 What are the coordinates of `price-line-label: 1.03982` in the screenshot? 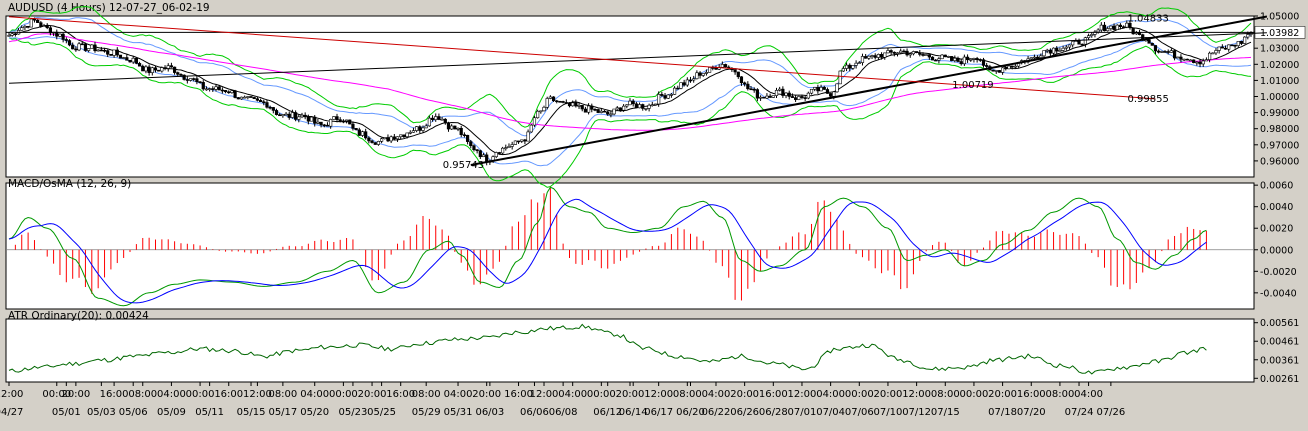 It's located at (1279, 33).